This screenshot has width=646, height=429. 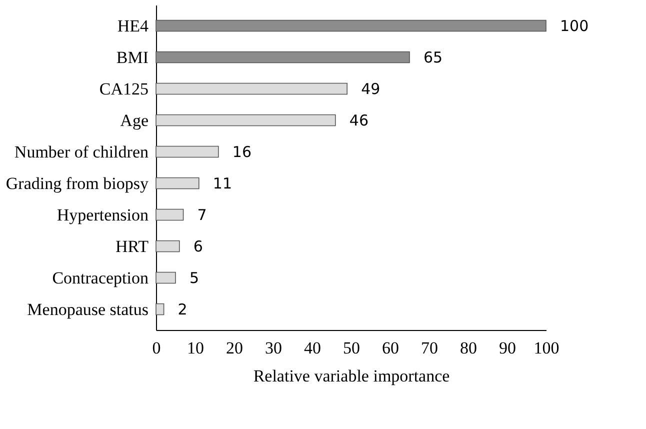 What do you see at coordinates (351, 348) in the screenshot?
I see `x-tick-label: 50` at bounding box center [351, 348].